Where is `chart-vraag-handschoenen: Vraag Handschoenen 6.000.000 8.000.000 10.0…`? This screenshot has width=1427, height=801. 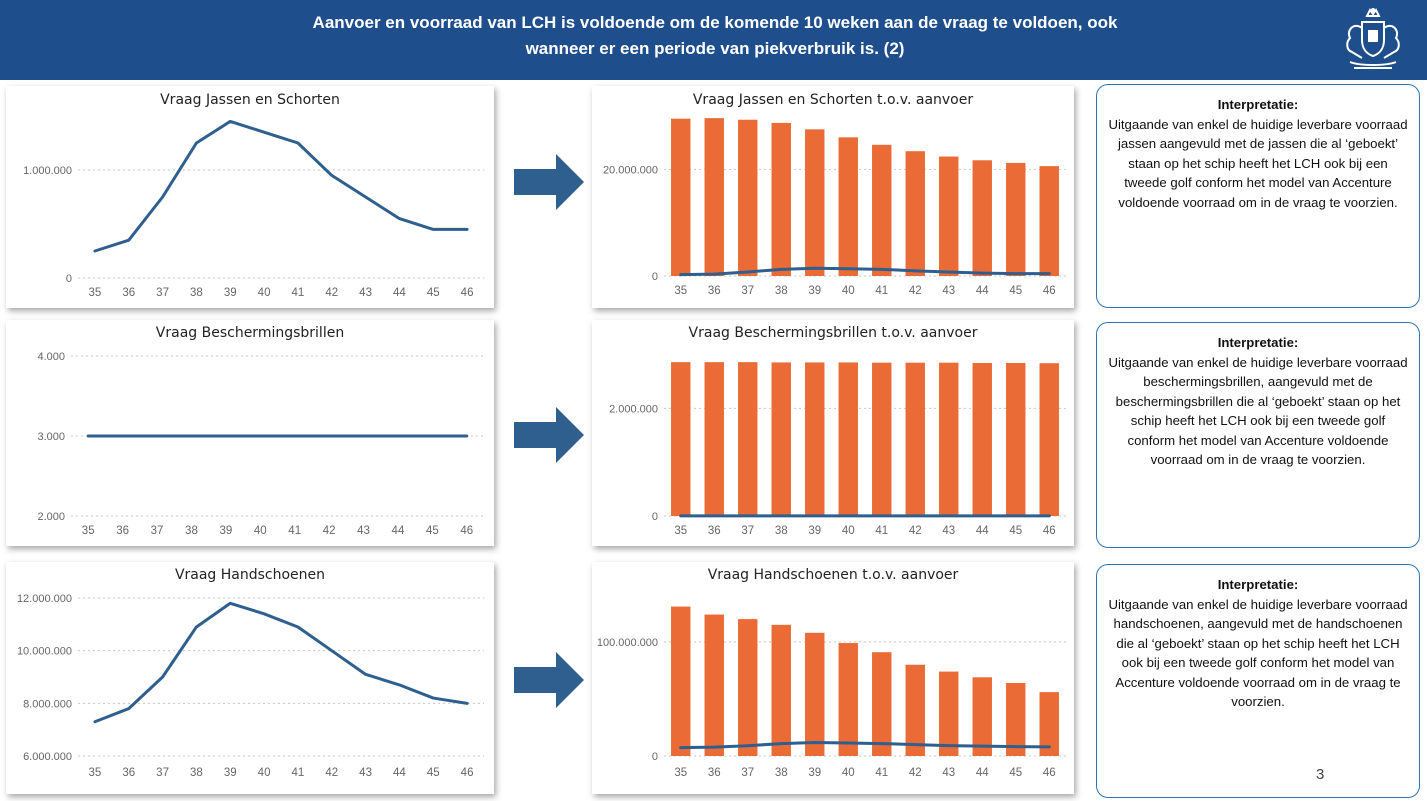 chart-vraag-handschoenen: Vraag Handschoenen 6.000.000 8.000.000 10.0… is located at coordinates (250, 673).